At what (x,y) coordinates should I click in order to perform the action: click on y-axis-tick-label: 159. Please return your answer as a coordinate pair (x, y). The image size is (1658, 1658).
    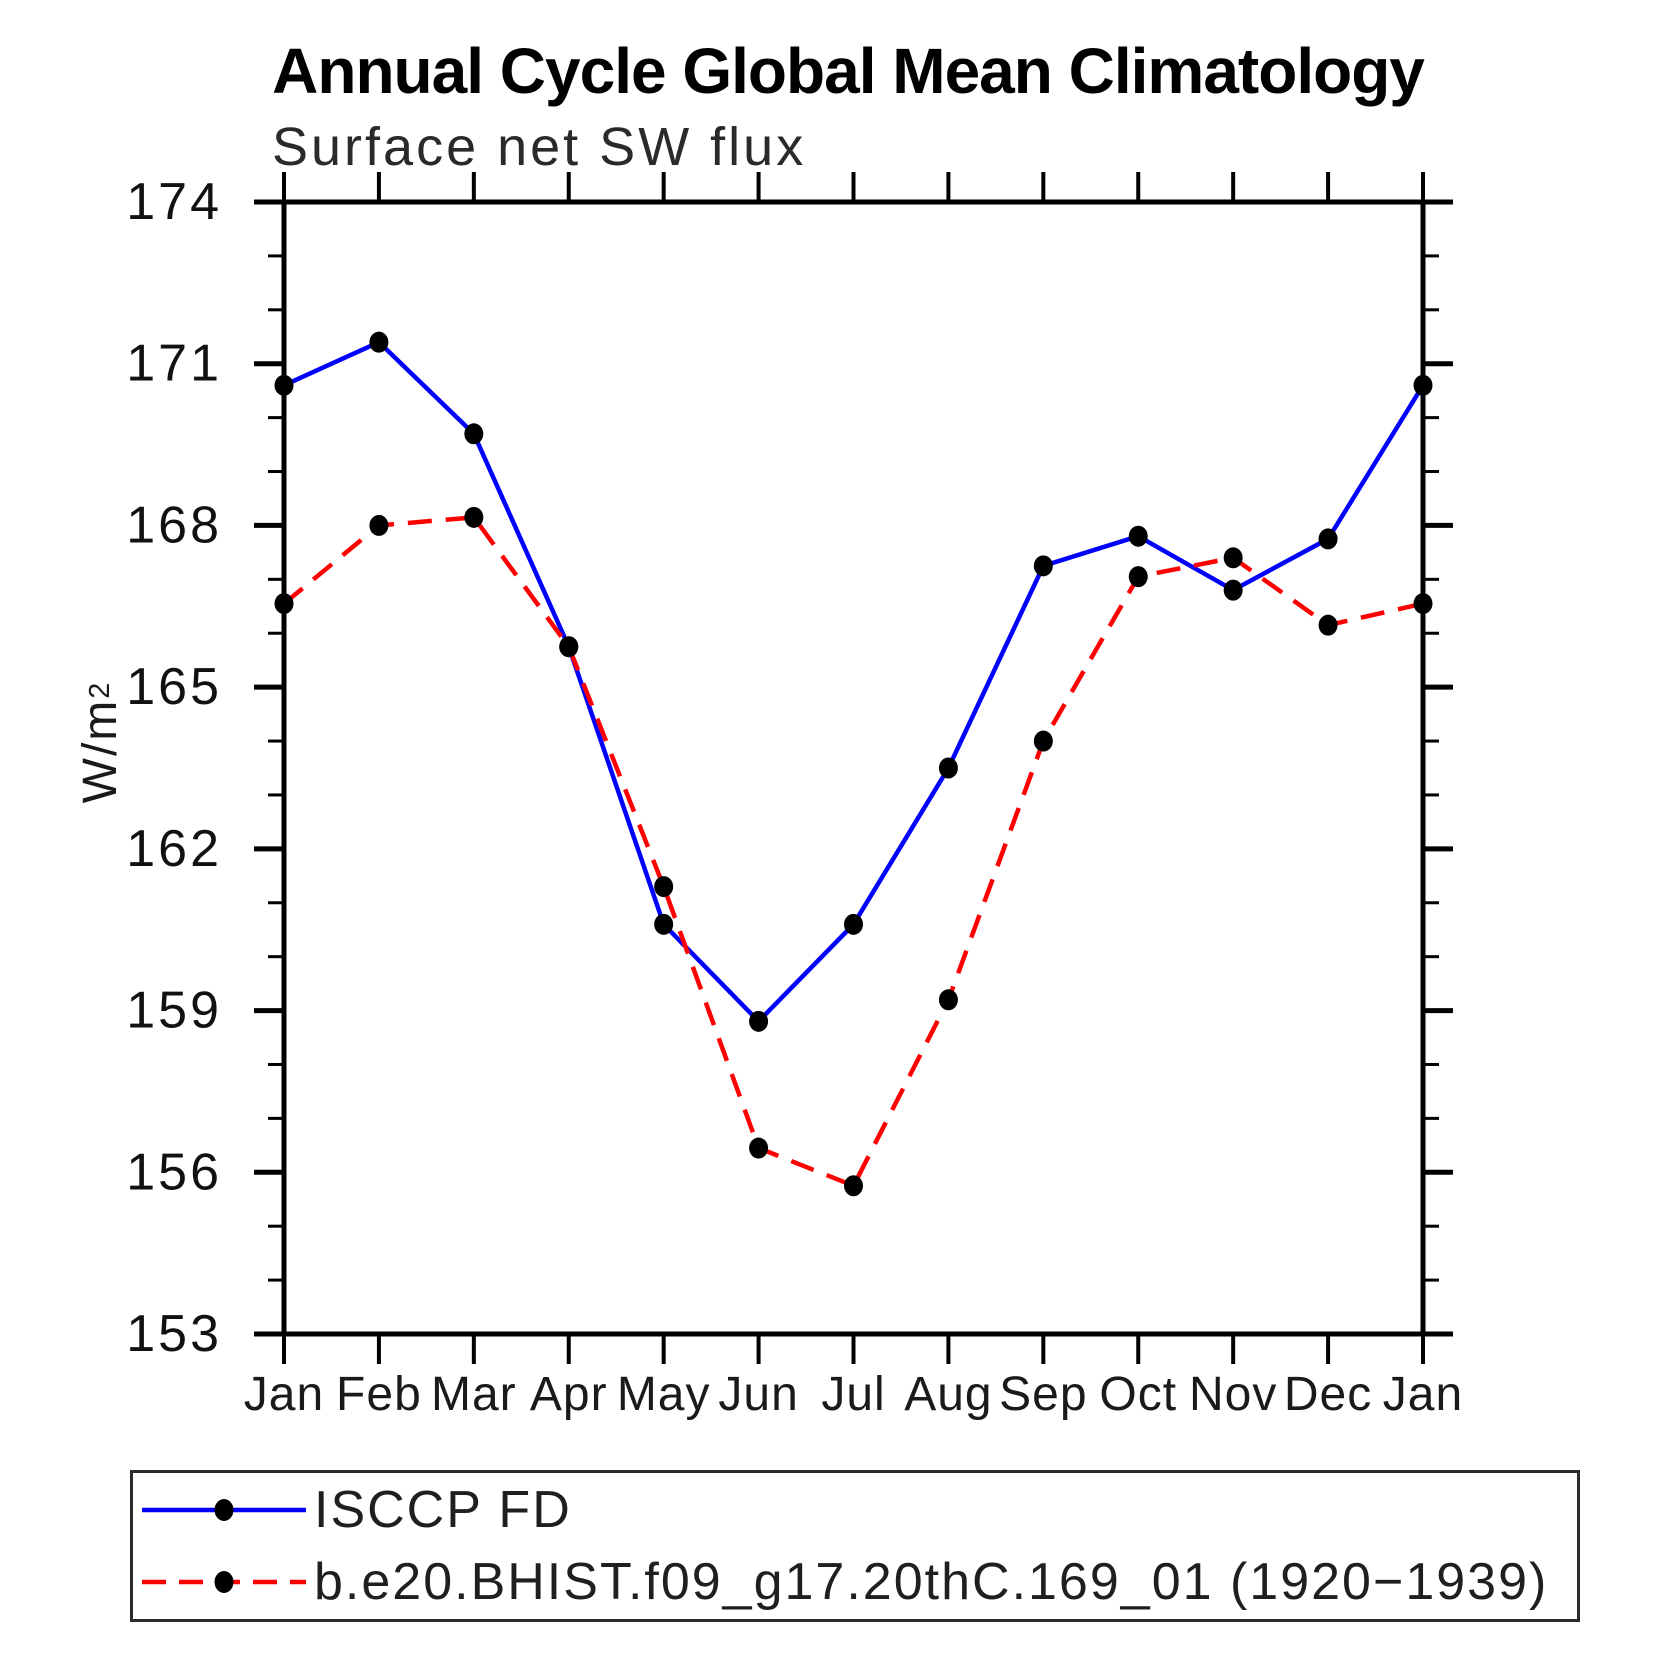
    Looking at the image, I should click on (174, 1011).